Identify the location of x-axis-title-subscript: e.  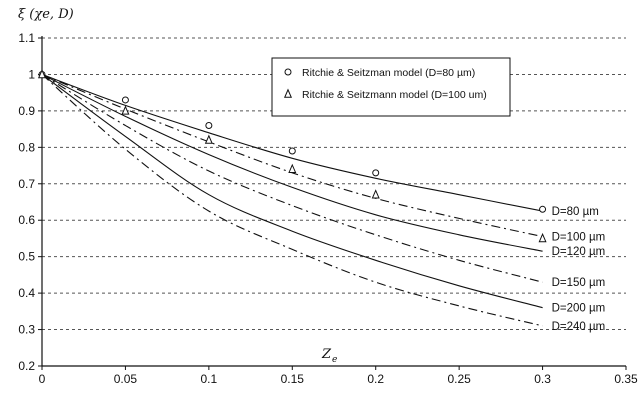
(334, 360).